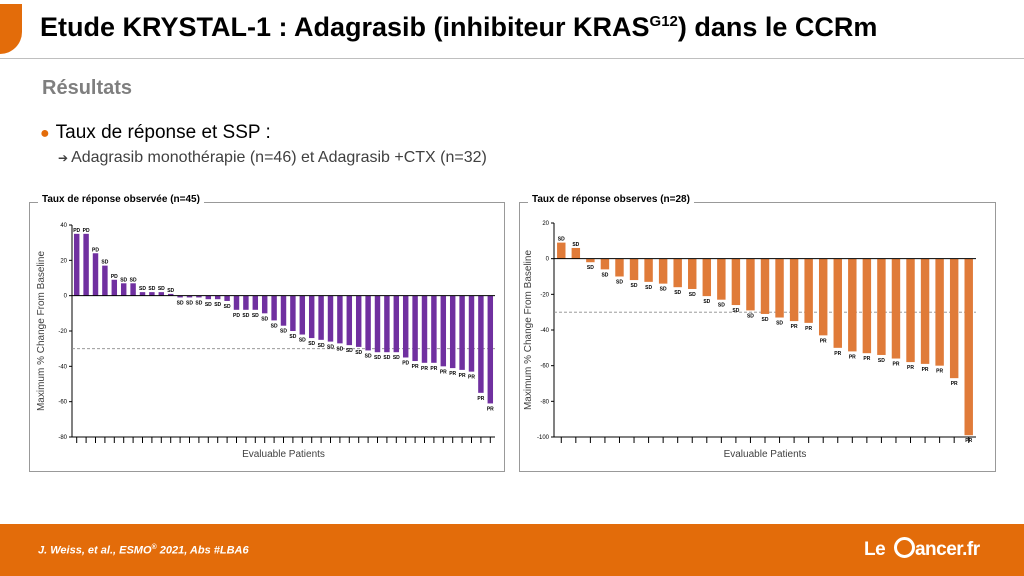 The height and width of the screenshot is (576, 1024). I want to click on y-tick-label: -20, so click(62, 332).